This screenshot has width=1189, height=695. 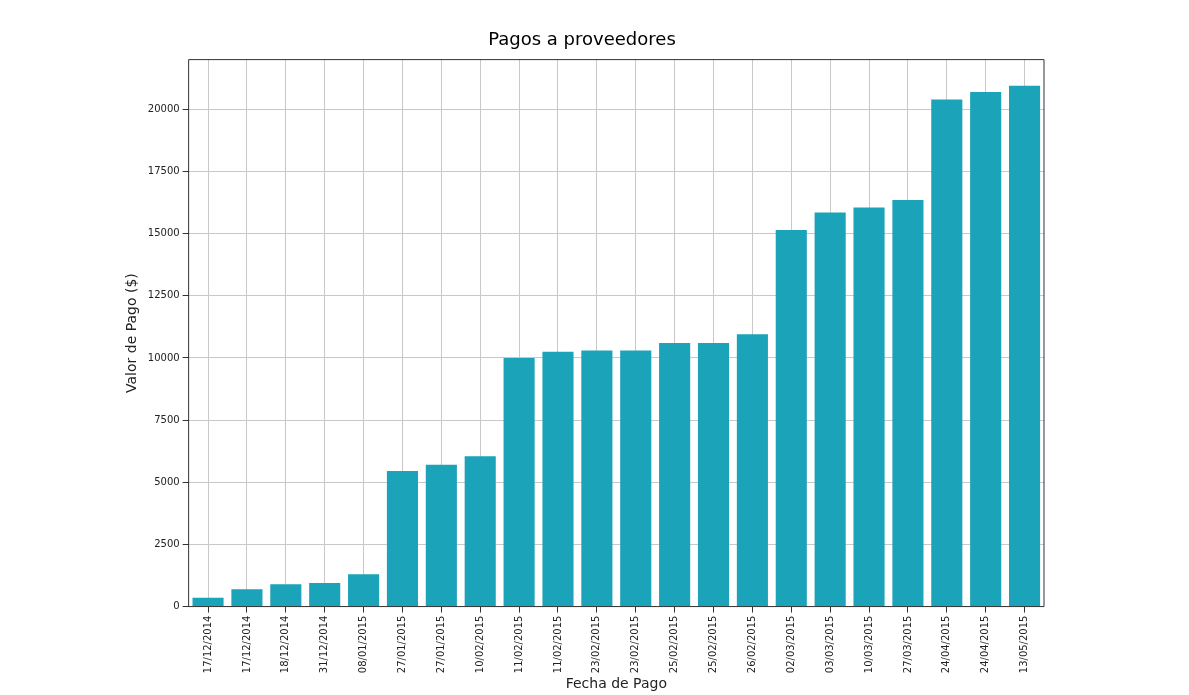 What do you see at coordinates (324, 644) in the screenshot?
I see `x-tick-label: 31/12/2014` at bounding box center [324, 644].